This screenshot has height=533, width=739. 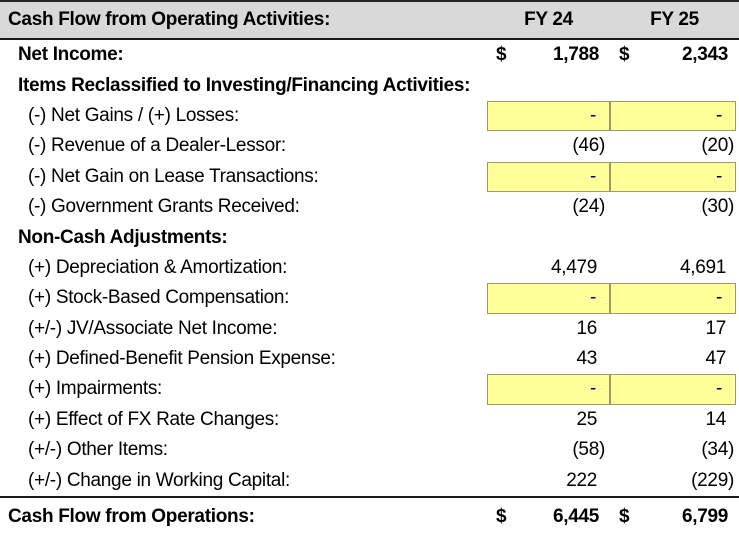 I want to click on row-label: (-) Net Gain on Lease Transactions:, so click(x=173, y=176).